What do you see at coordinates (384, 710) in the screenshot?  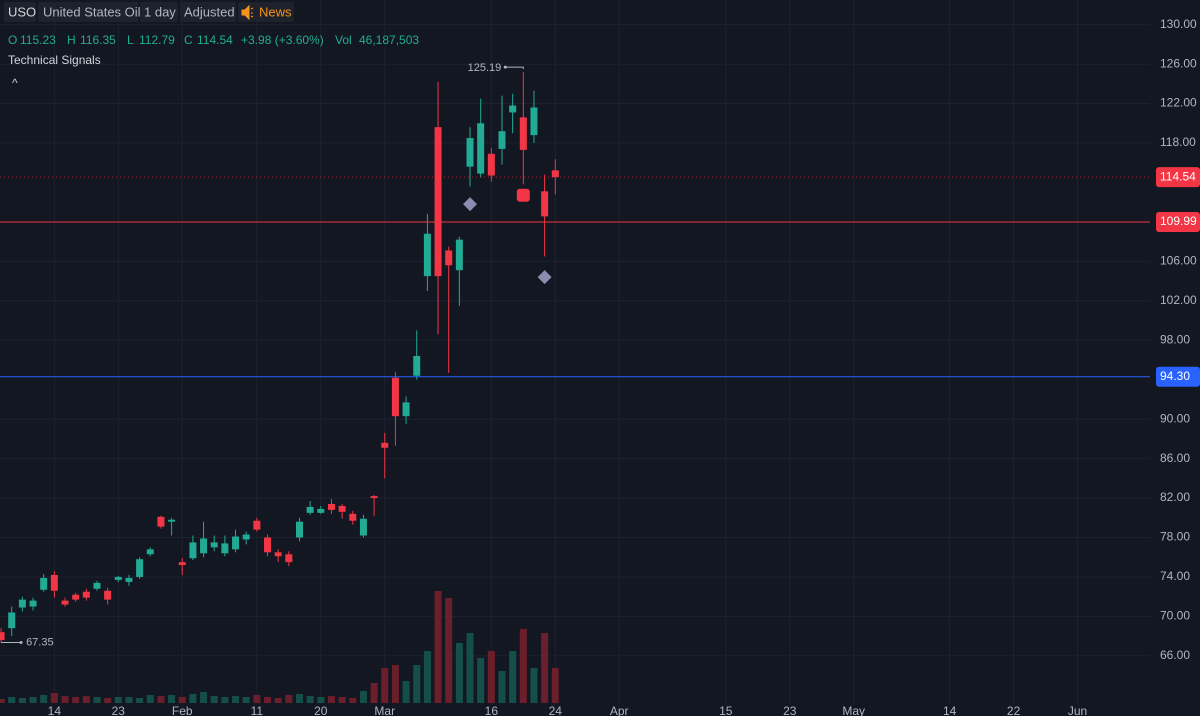 I see `x-tick-label: Mar` at bounding box center [384, 710].